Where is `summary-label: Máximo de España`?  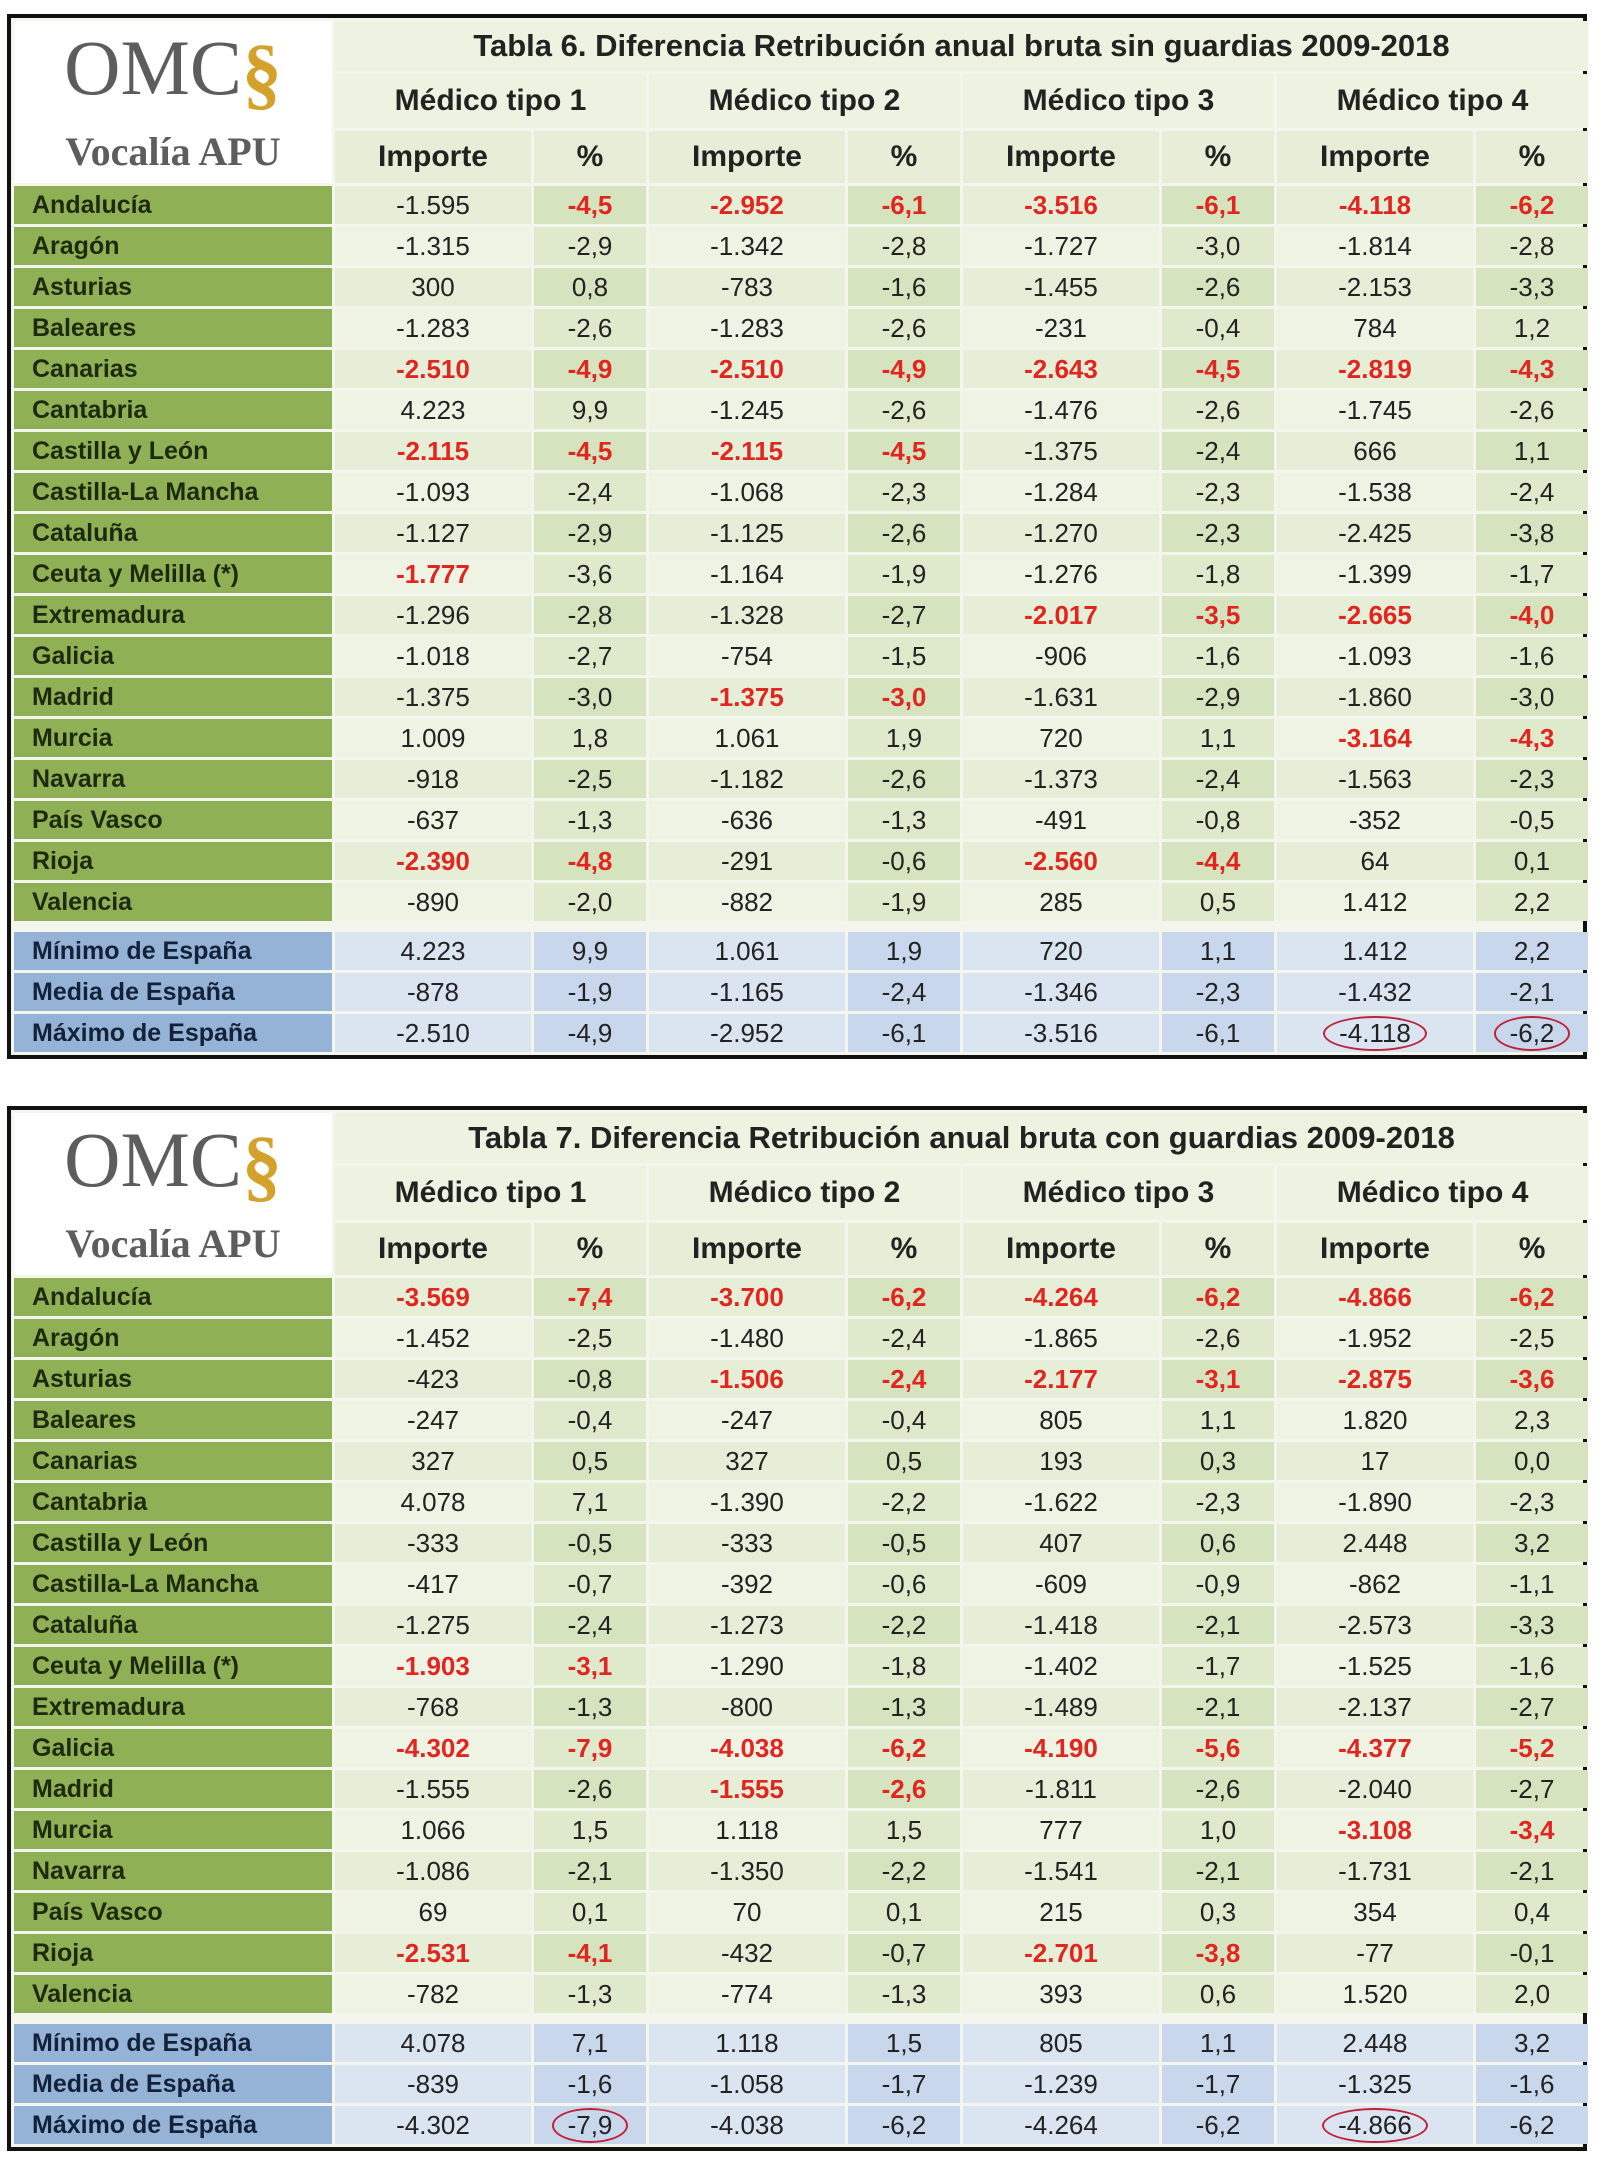 summary-label: Máximo de España is located at coordinates (173, 1033).